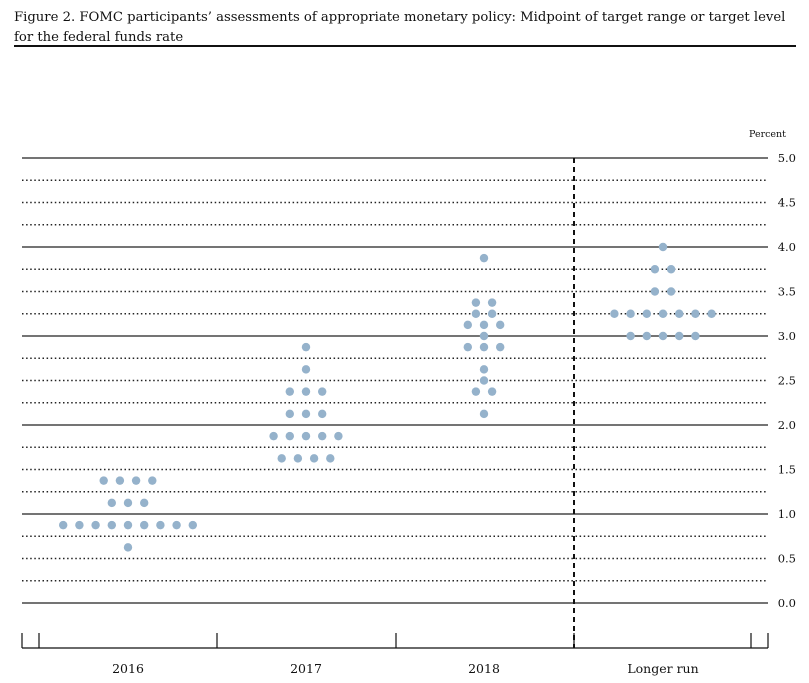 Image resolution: width=809 pixels, height=683 pixels. Describe the element at coordinates (787, 203) in the screenshot. I see `y-tick-label: 4.5` at that location.